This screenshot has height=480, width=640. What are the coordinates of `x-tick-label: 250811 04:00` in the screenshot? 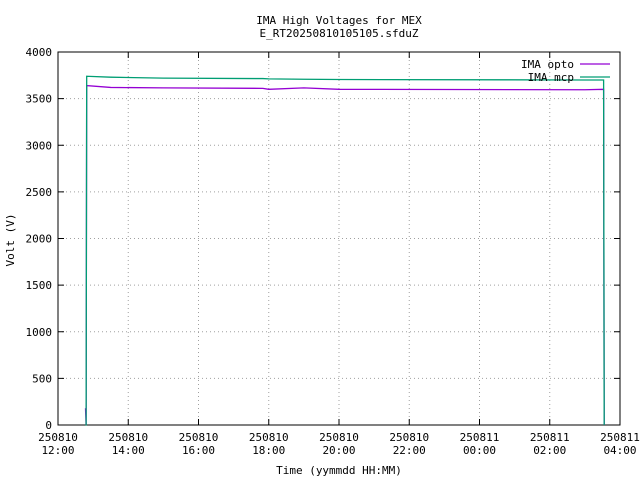 It's located at (620, 444).